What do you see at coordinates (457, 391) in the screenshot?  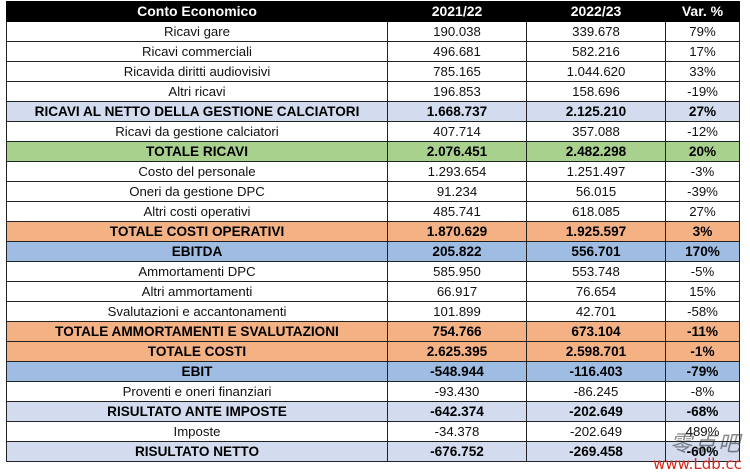 I see `value-2021-22: -93.430` at bounding box center [457, 391].